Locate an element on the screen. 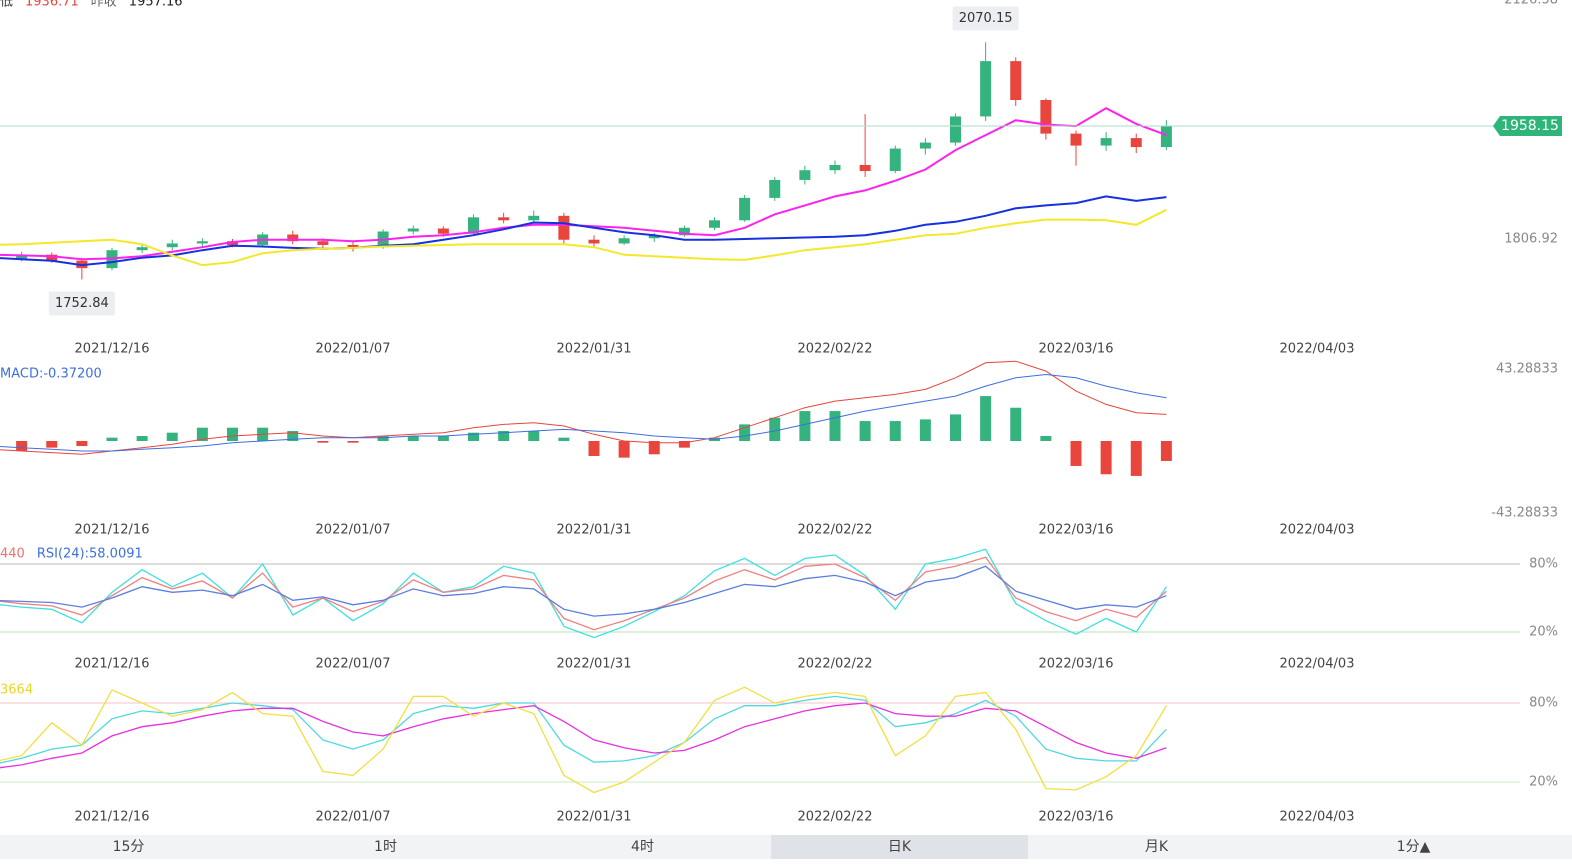 This screenshot has height=867, width=1572. period-tab: 1分▲ is located at coordinates (1413, 847).